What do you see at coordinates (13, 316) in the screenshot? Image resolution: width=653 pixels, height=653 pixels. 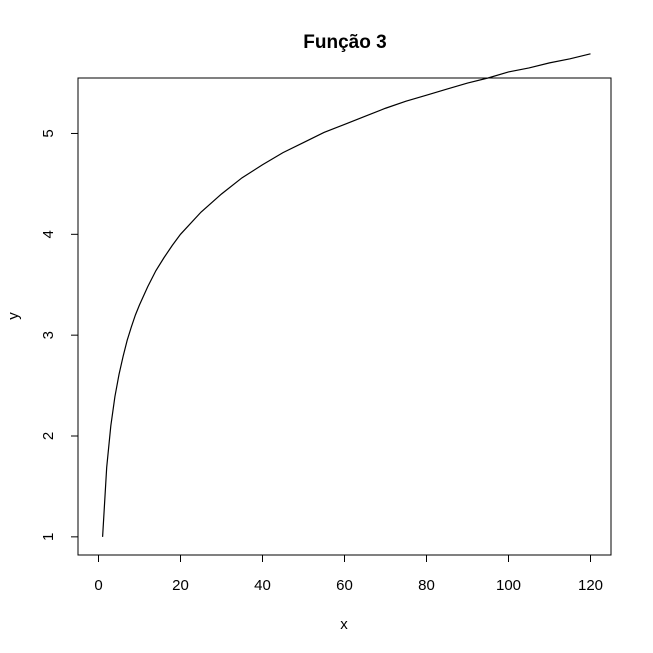 I see `y-axis-label: y` at bounding box center [13, 316].